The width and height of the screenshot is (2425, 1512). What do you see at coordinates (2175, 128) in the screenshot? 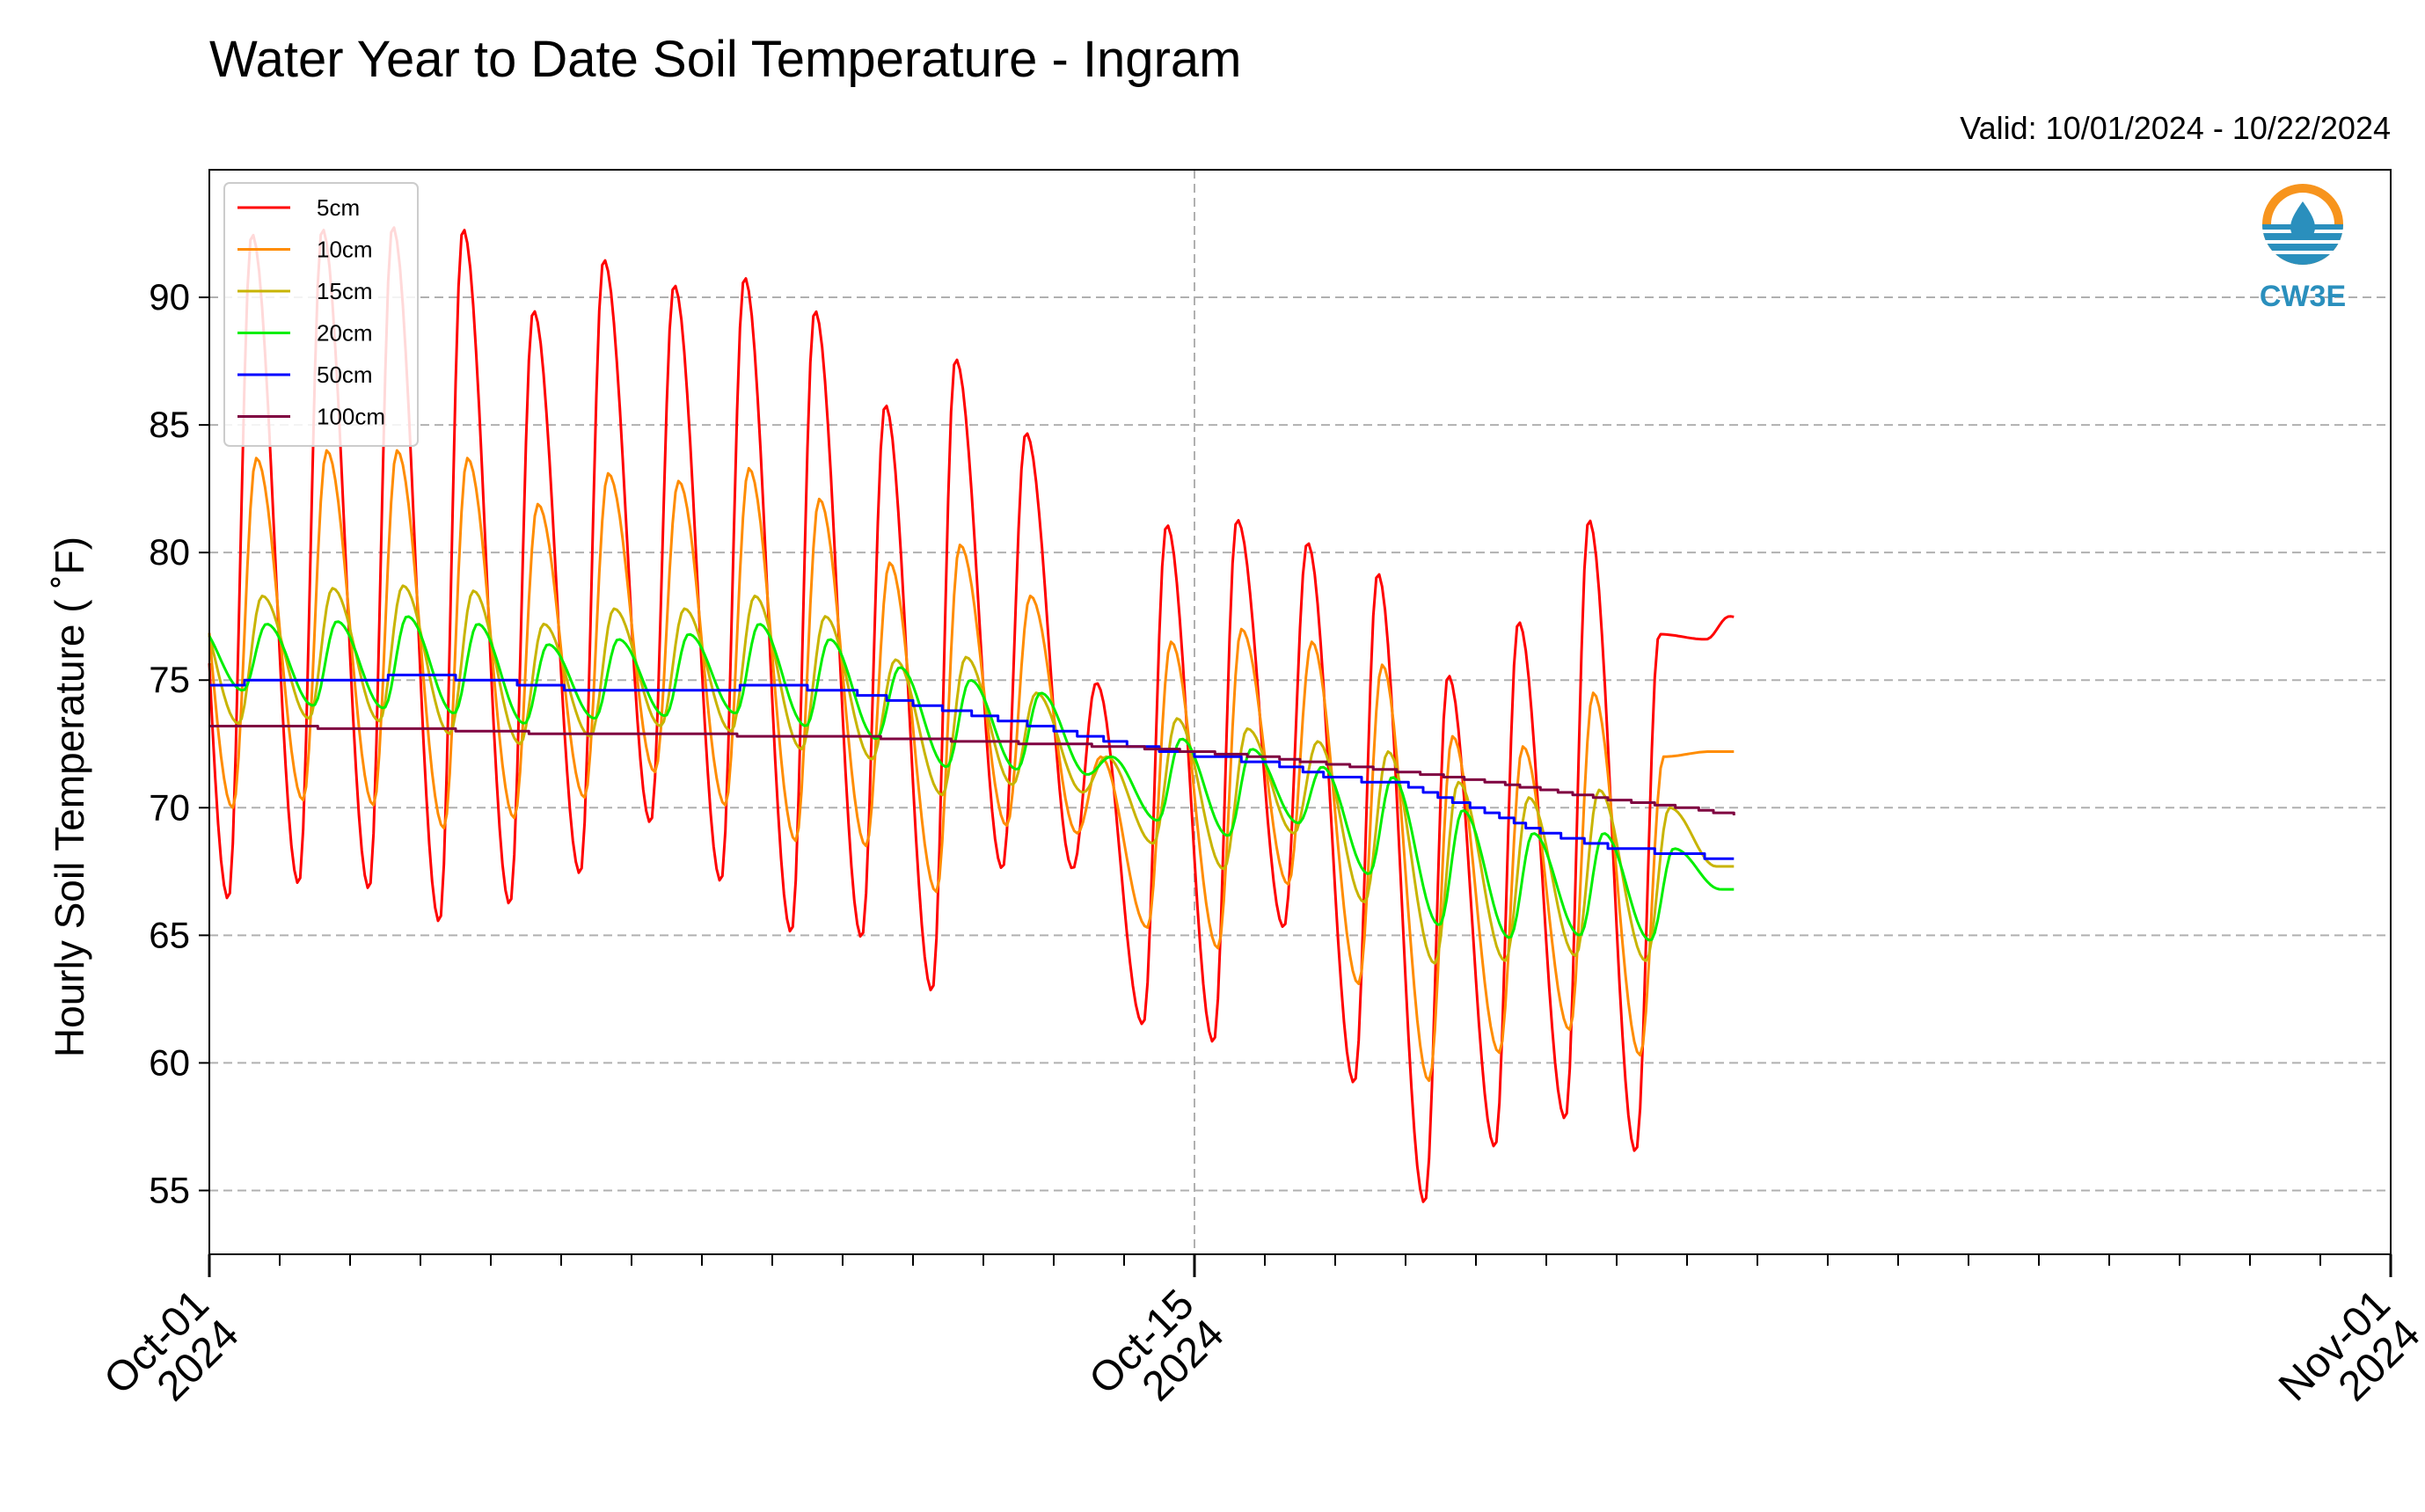
I see `chart-subtitle: Valid: 10/01/2024 - 10/22/2024` at bounding box center [2175, 128].